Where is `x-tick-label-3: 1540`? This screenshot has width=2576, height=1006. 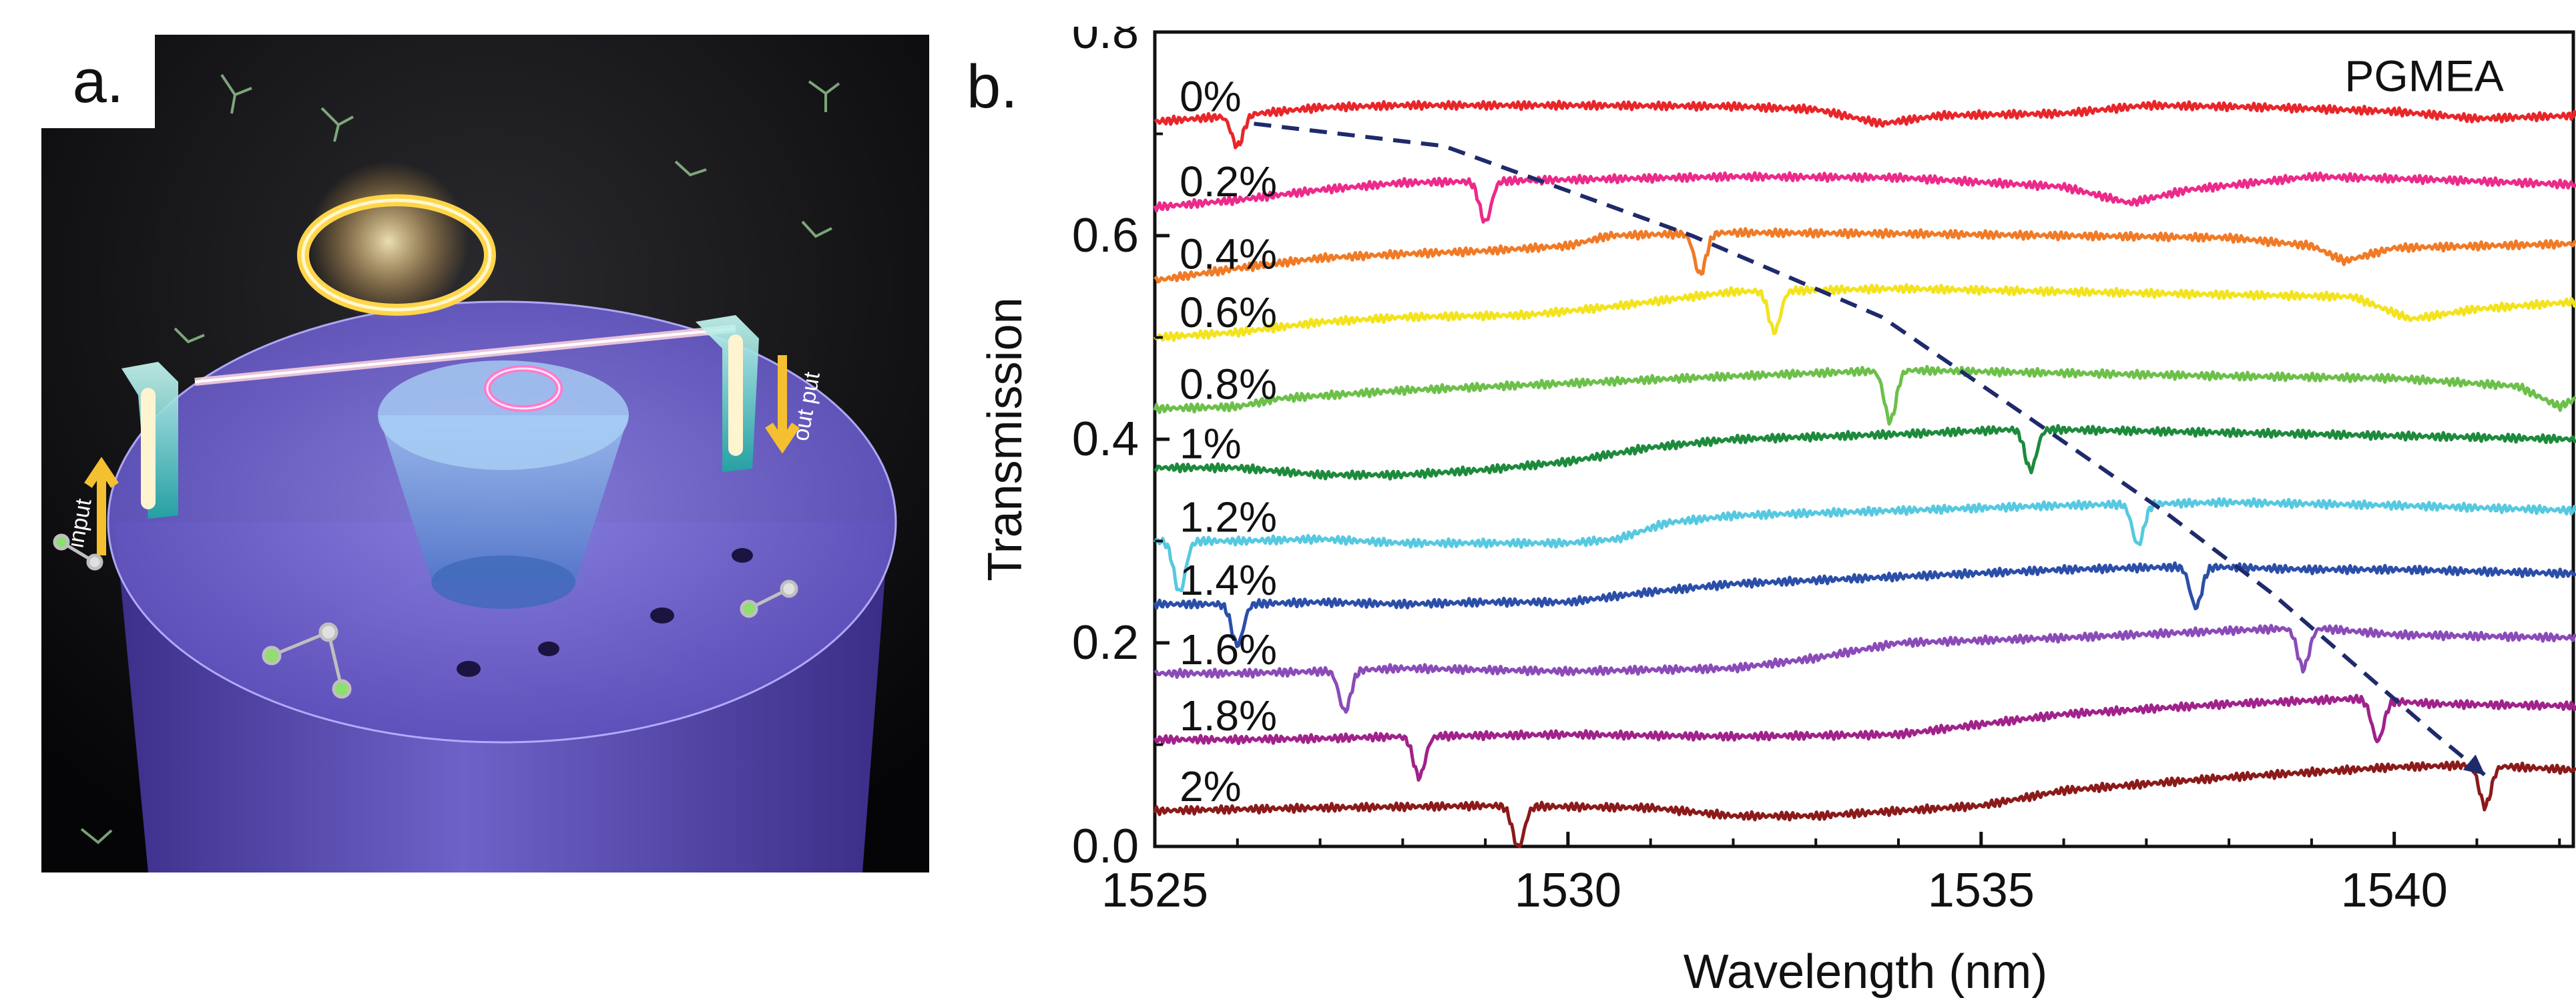 x-tick-label-3: 1540 is located at coordinates (2394, 891).